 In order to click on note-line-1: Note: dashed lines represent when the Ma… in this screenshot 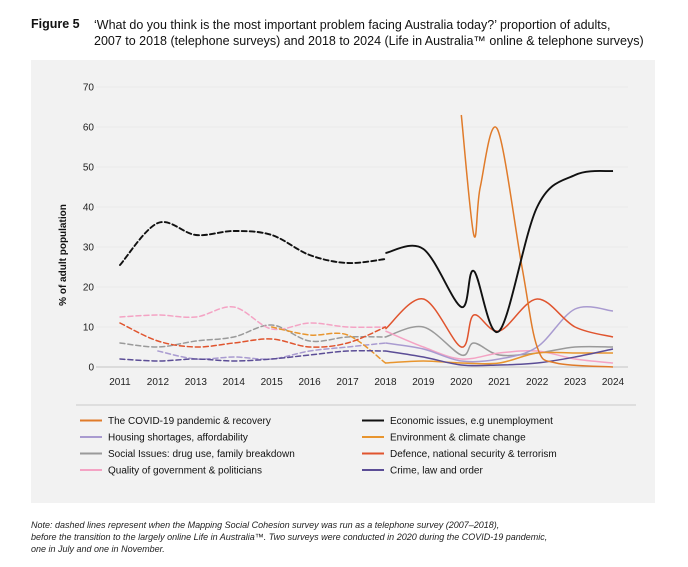, I will do `click(265, 525)`.